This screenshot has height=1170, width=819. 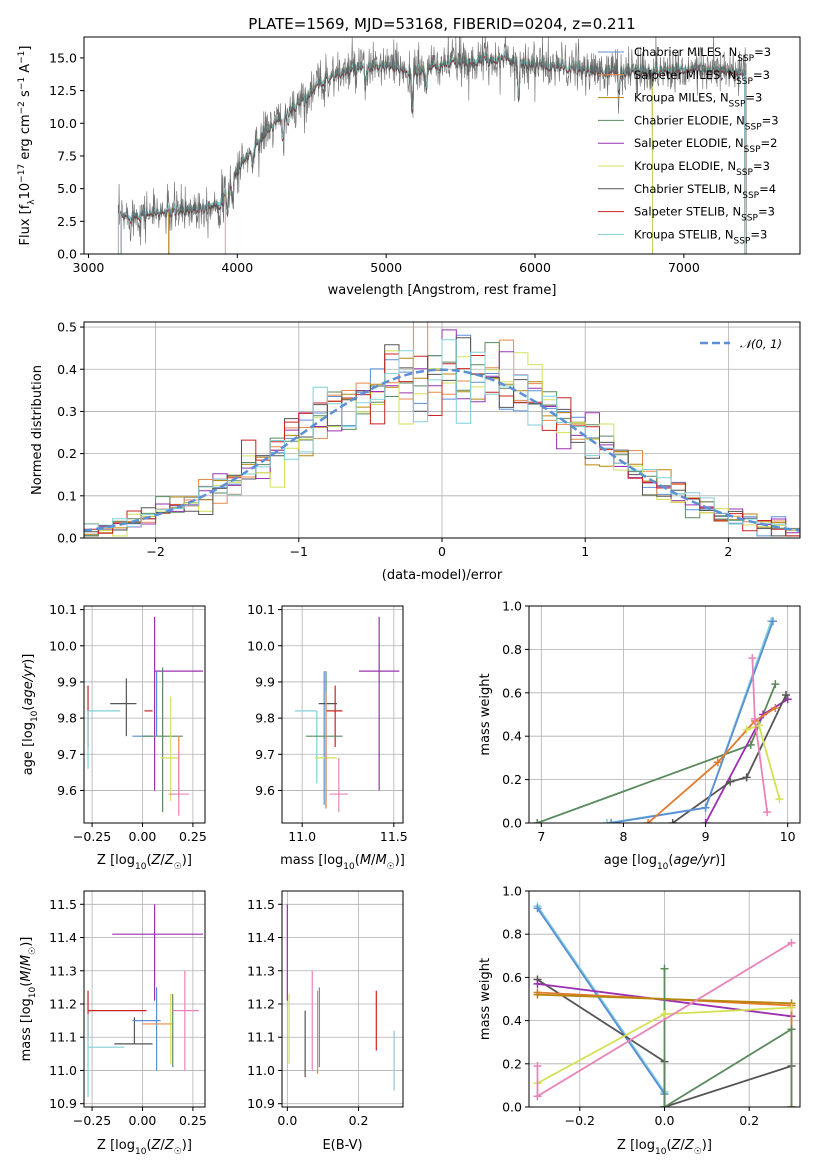 What do you see at coordinates (442, 575) in the screenshot?
I see `x-axis-label: (data-model)/error` at bounding box center [442, 575].